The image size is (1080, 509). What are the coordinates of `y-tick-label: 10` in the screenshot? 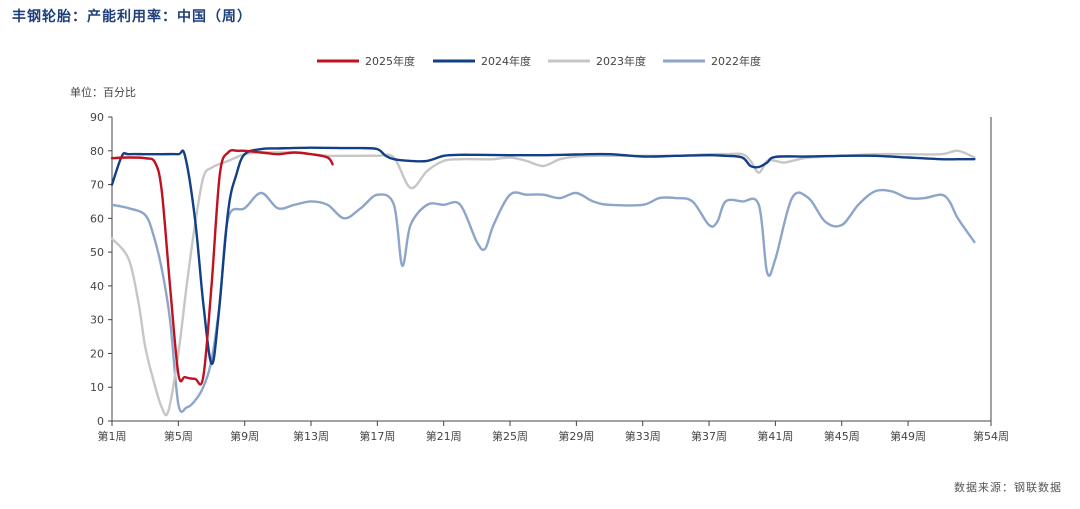 It's located at (97, 387).